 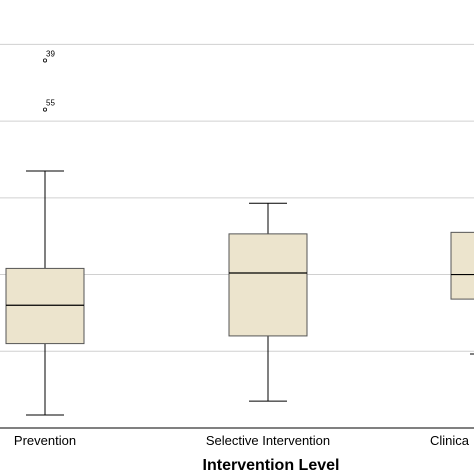 What do you see at coordinates (50, 103) in the screenshot?
I see `outlier-label: 55` at bounding box center [50, 103].